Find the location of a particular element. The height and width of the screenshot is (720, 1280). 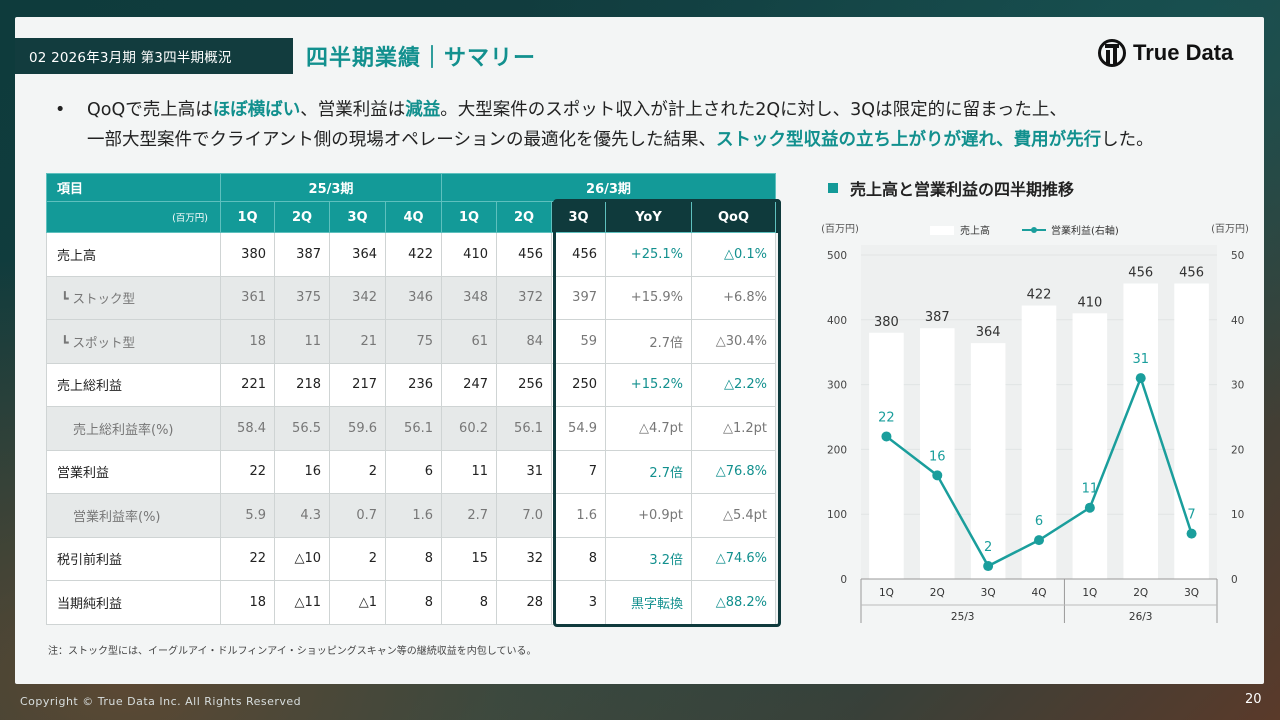

company-logo: True Data is located at coordinates (1165, 53).